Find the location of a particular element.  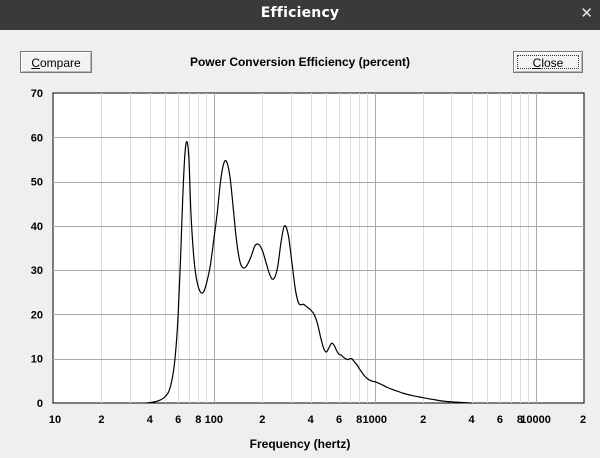

x-tick-label: 100 is located at coordinates (214, 420).